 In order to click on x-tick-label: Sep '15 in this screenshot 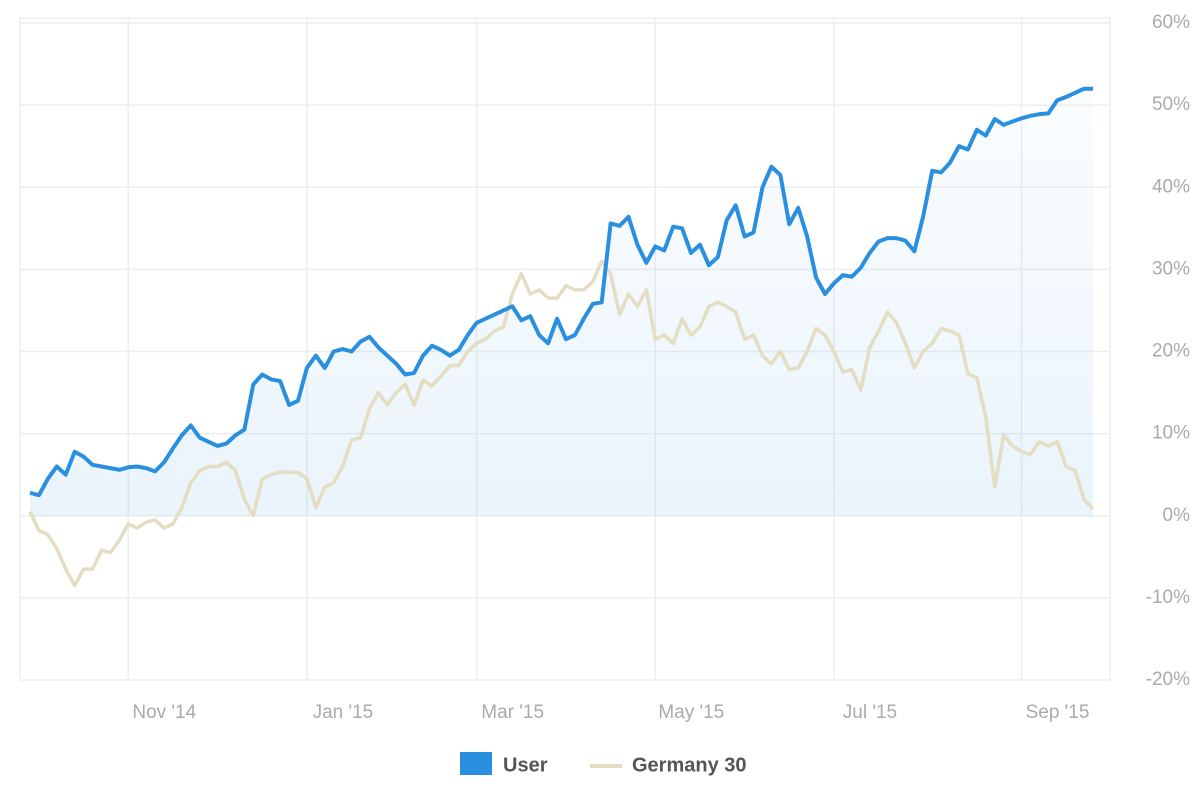, I will do `click(1058, 712)`.